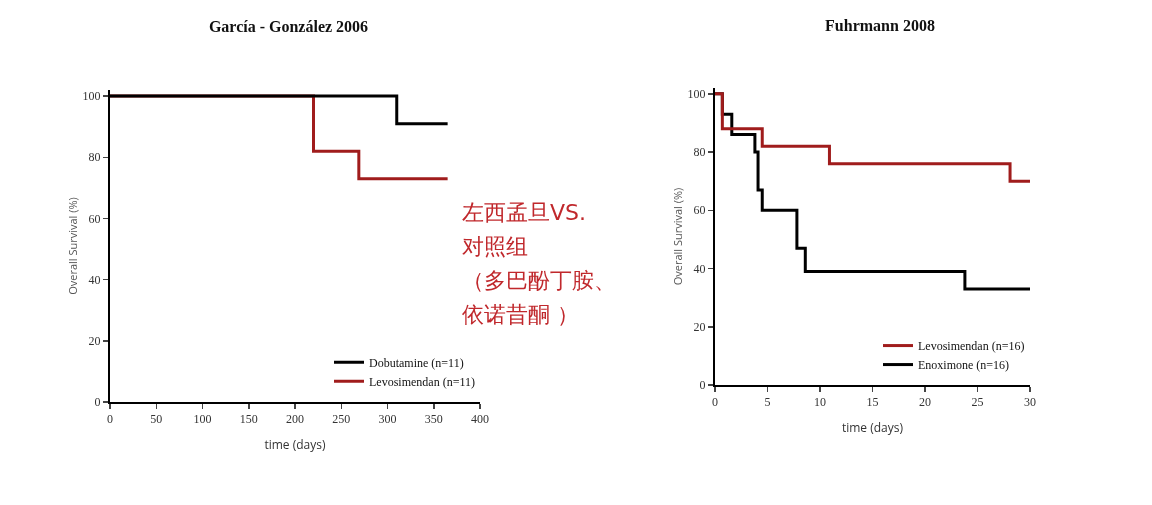 This screenshot has width=1152, height=505. I want to click on annotation: 对照组, so click(495, 247).